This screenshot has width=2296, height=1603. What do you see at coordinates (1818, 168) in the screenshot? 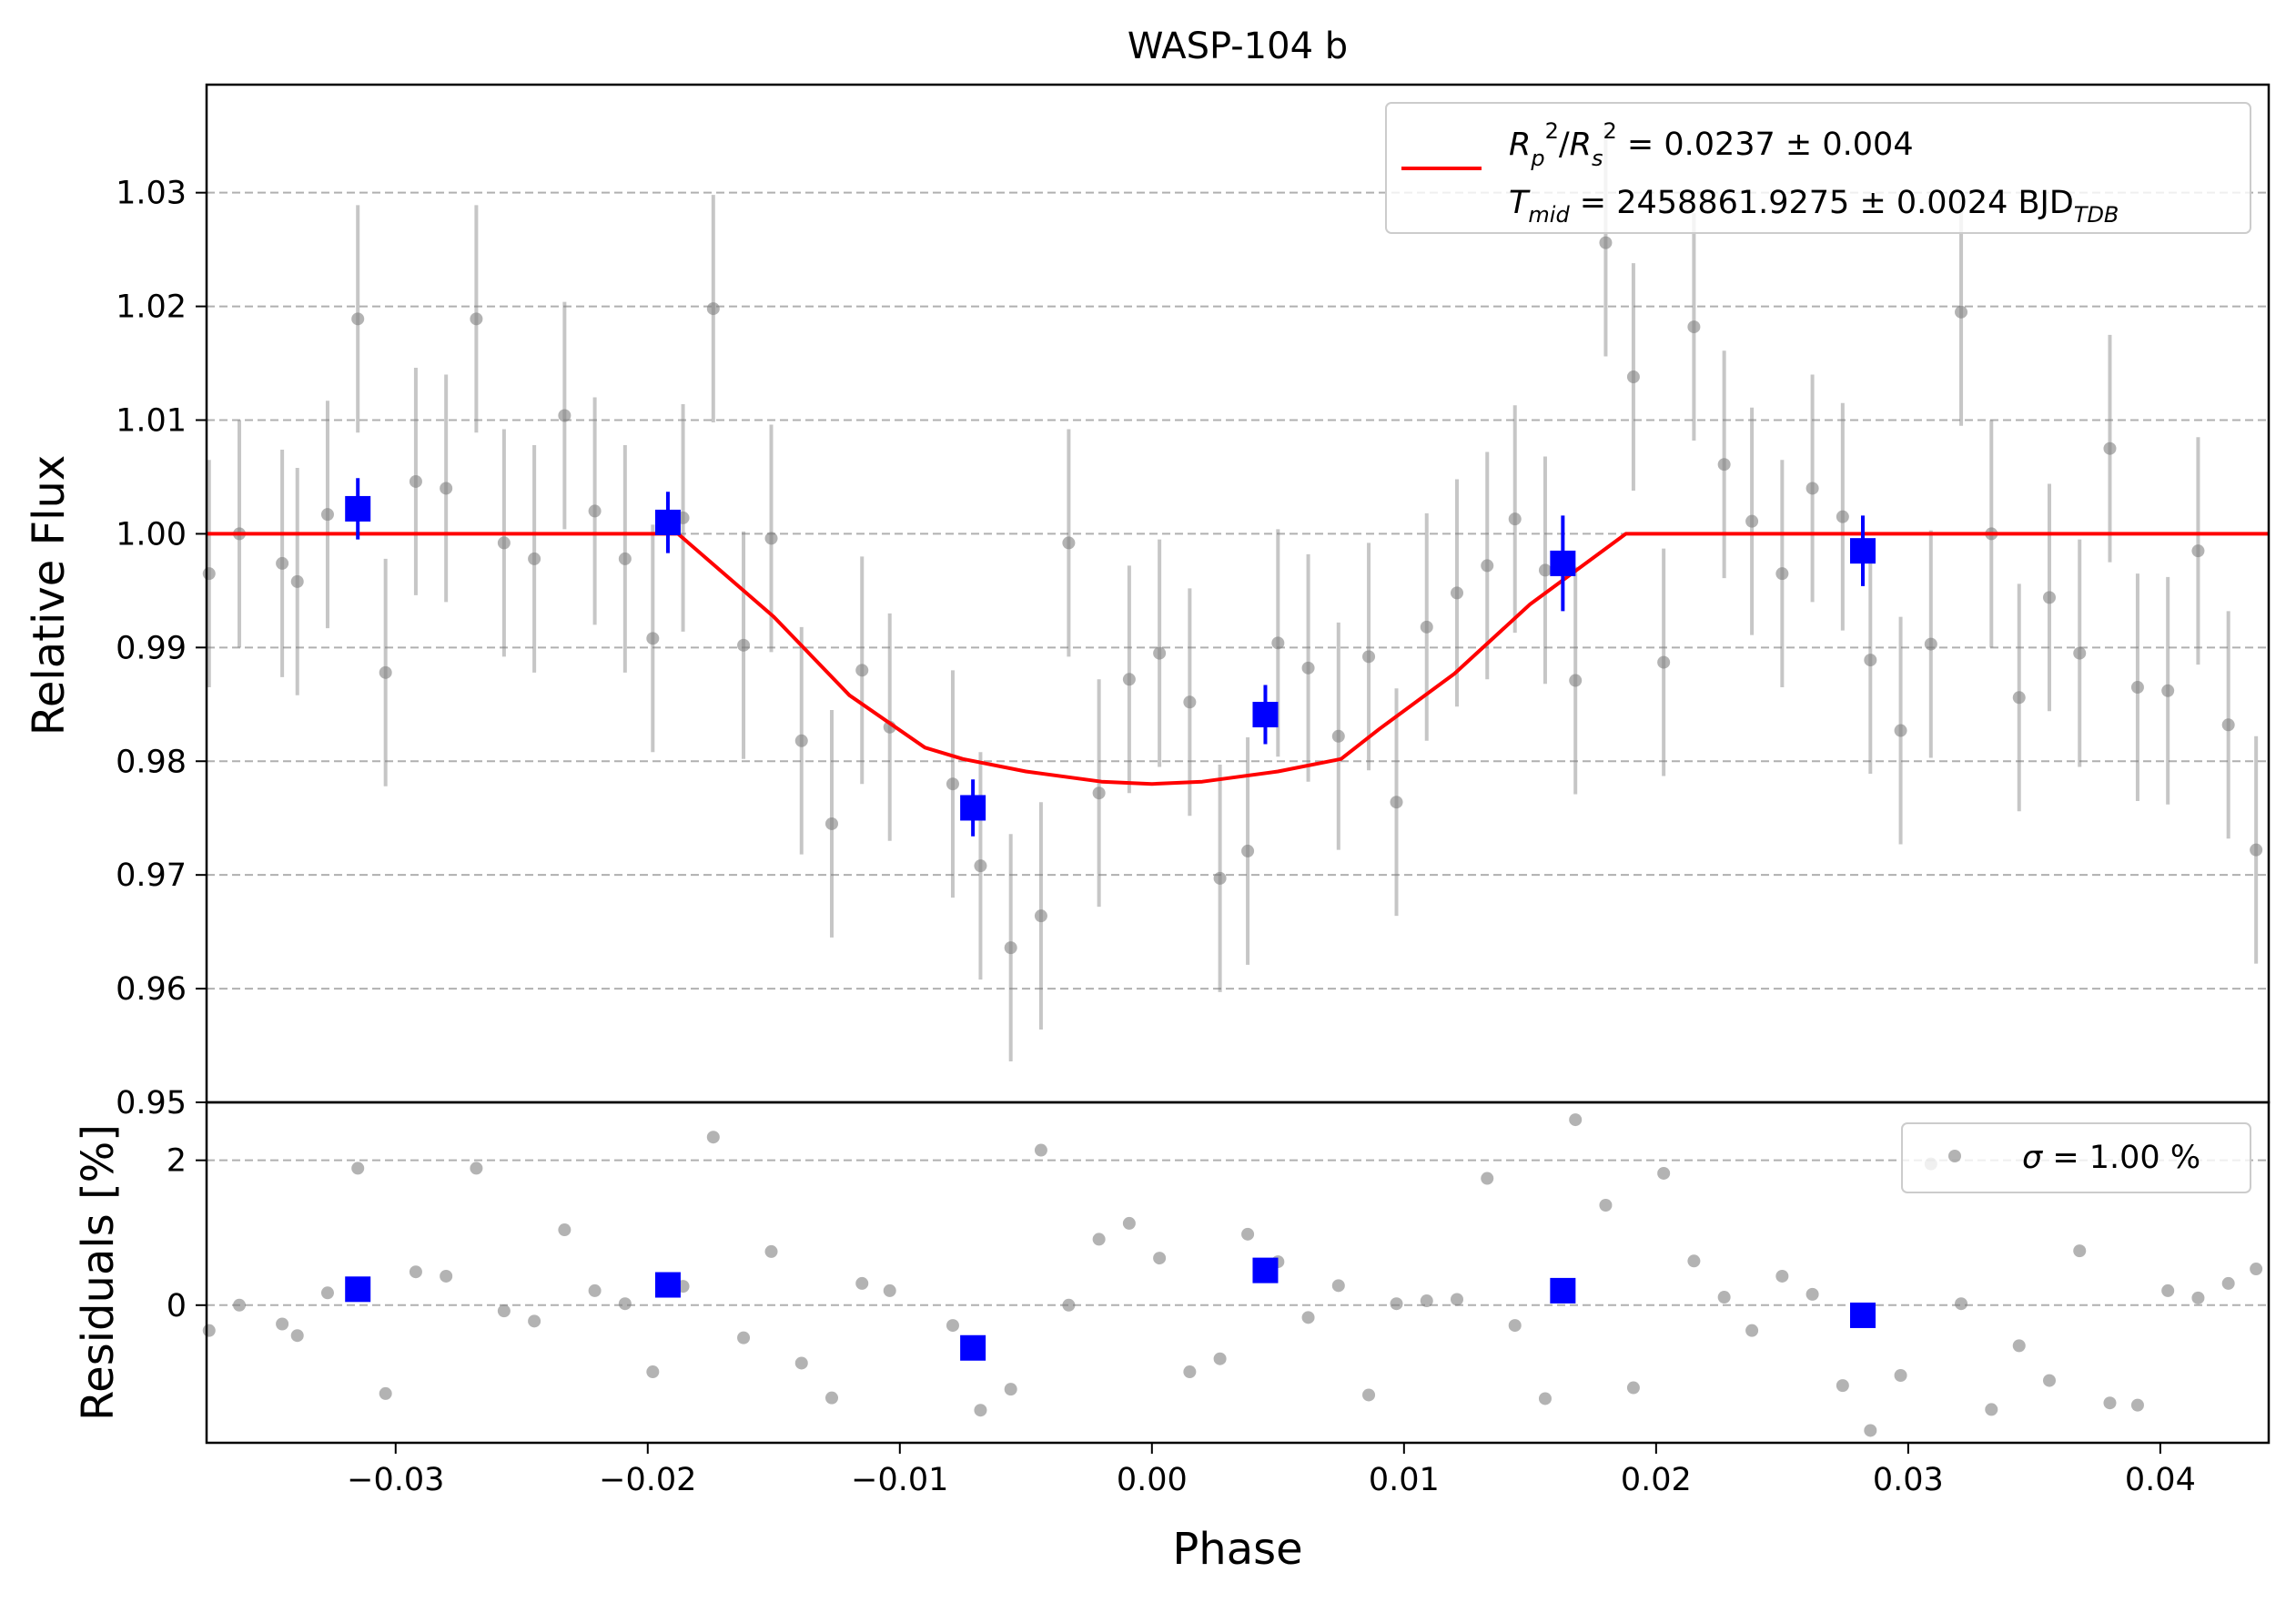
I see `top-legend-box` at bounding box center [1818, 168].